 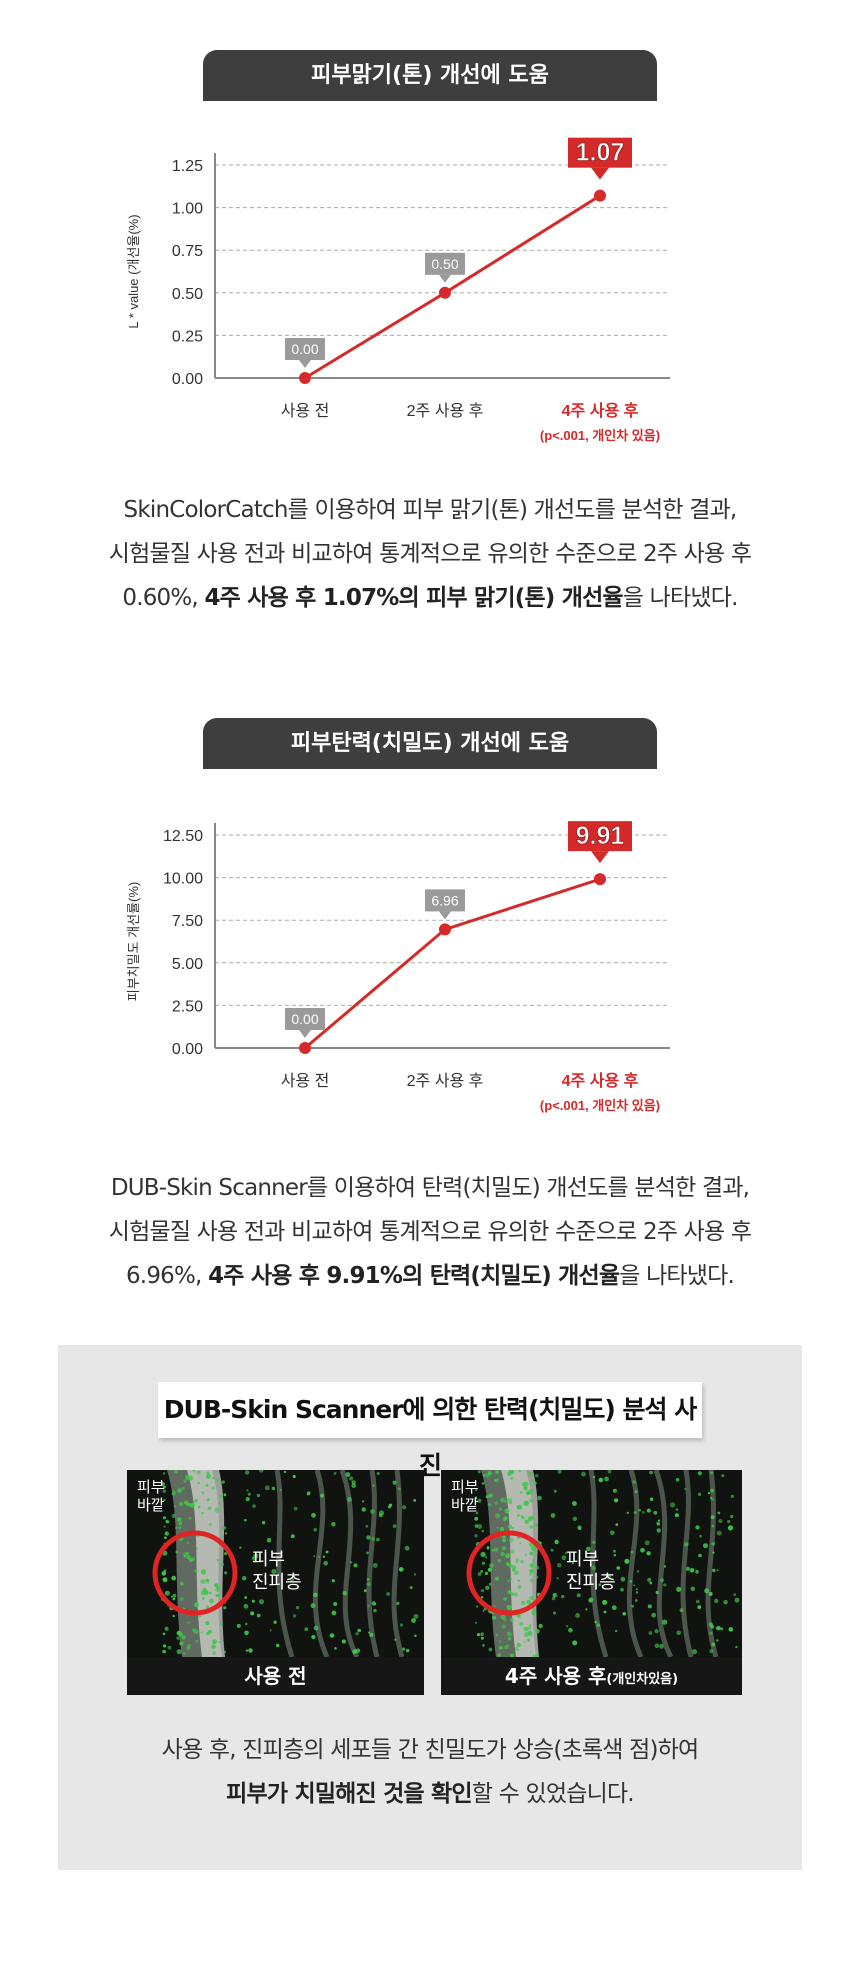 What do you see at coordinates (600, 836) in the screenshot?
I see `data-label-final: 9.91` at bounding box center [600, 836].